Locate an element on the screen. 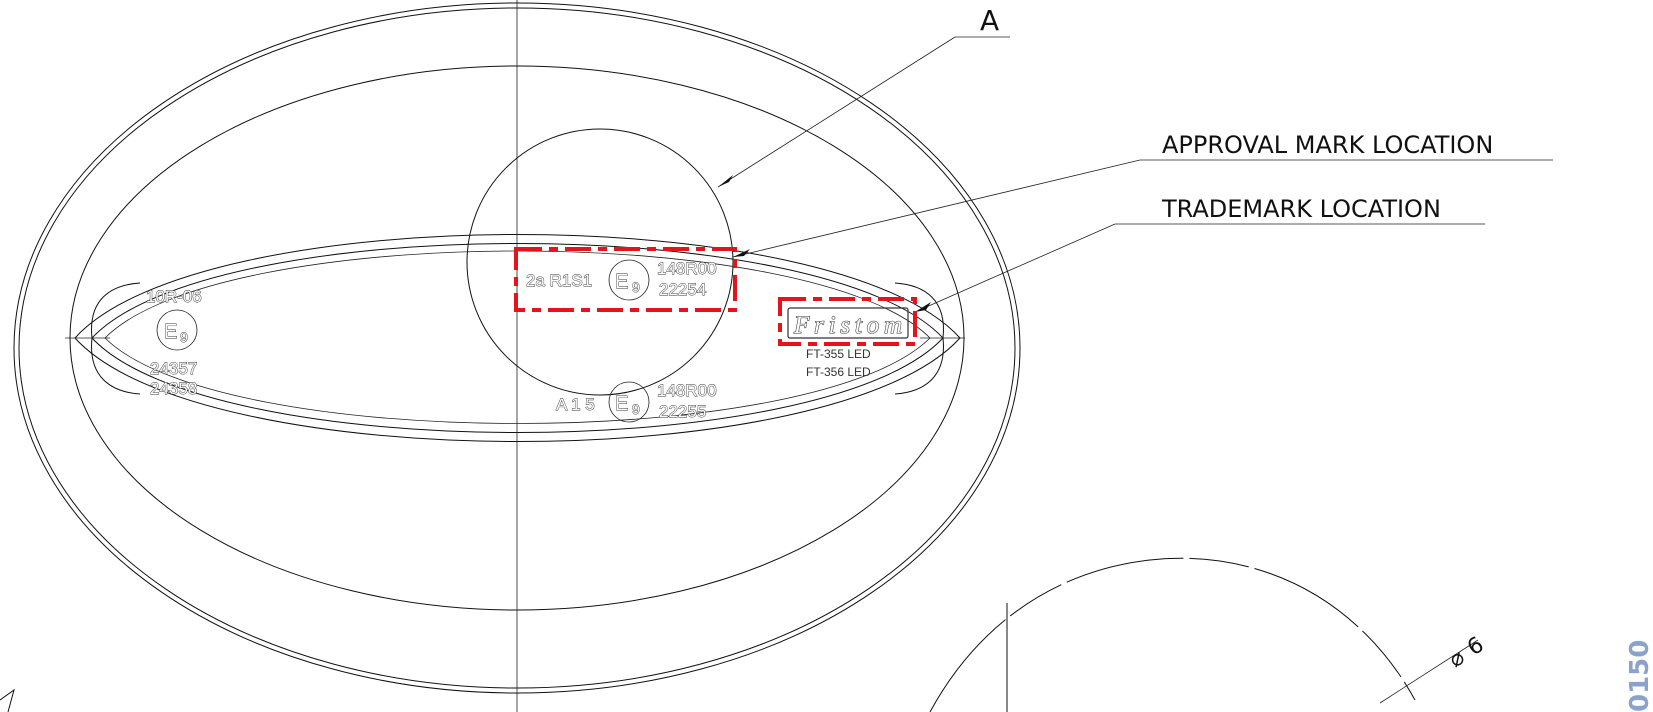 This screenshot has width=1653, height=712. lower-mark-prefix: A 1 5 is located at coordinates (575, 404).